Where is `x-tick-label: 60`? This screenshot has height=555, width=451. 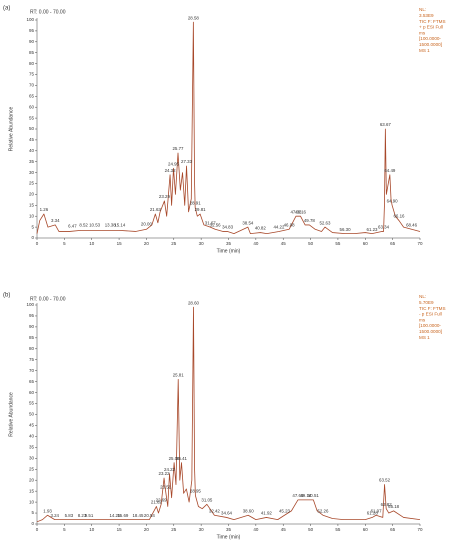
x-tick-label: 60 is located at coordinates (366, 529).